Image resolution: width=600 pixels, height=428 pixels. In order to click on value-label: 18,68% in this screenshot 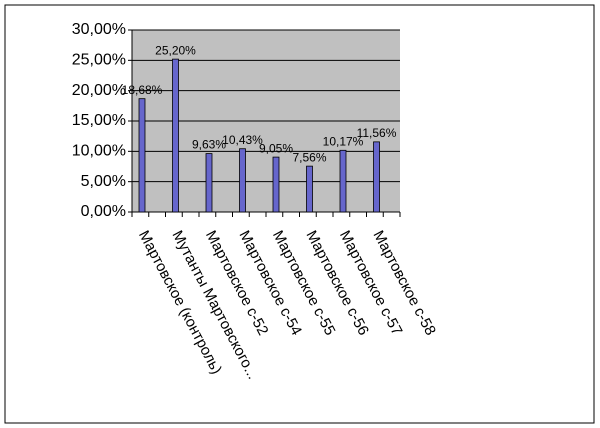, I will do `click(142, 90)`.